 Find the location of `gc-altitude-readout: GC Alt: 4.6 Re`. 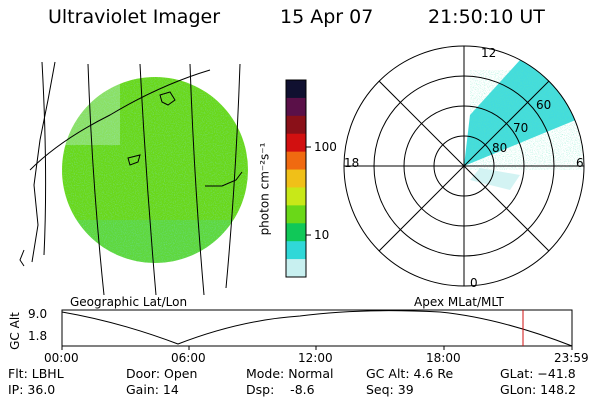

gc-altitude-readout: GC Alt: 4.6 Re is located at coordinates (410, 373).